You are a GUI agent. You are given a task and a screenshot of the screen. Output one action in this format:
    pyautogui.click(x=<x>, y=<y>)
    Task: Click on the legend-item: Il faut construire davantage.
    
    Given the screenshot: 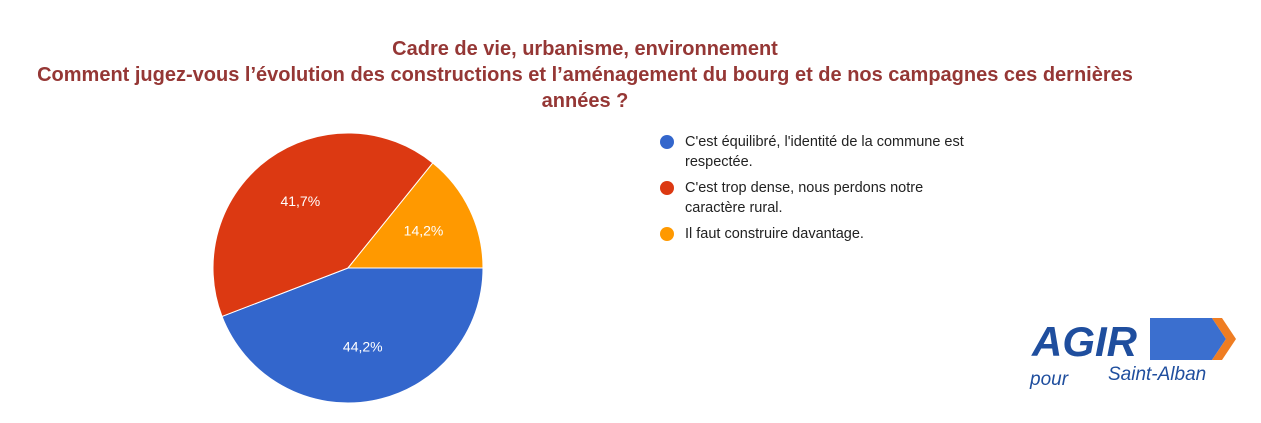 What is the action you would take?
    pyautogui.click(x=822, y=234)
    